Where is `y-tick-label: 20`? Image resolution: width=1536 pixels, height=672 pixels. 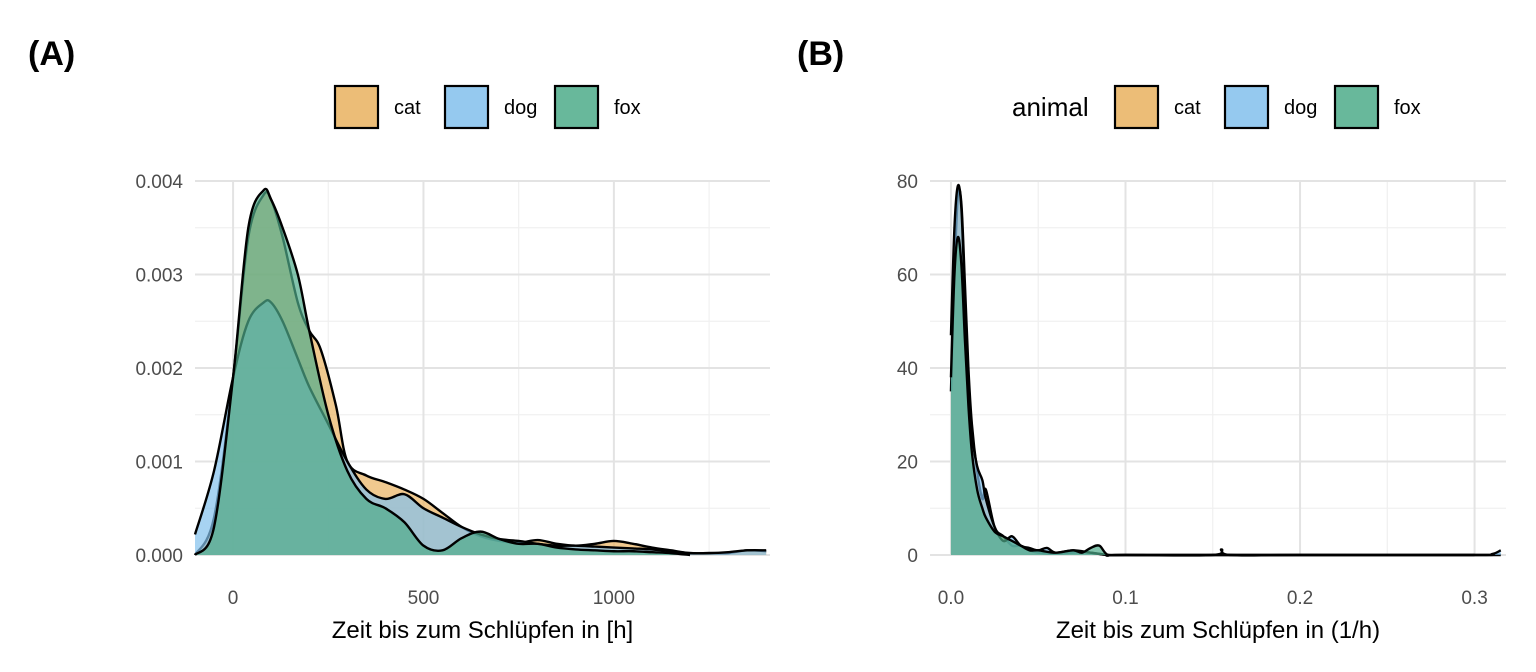
y-tick-label: 20 is located at coordinates (907, 463).